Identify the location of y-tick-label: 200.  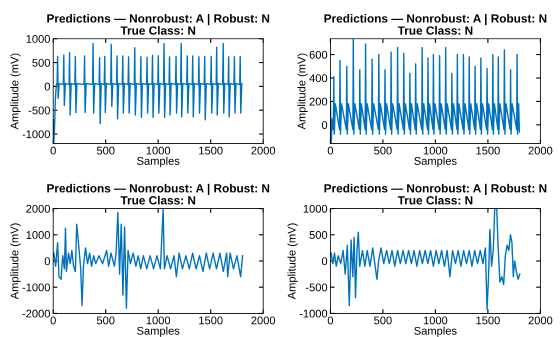
(319, 102).